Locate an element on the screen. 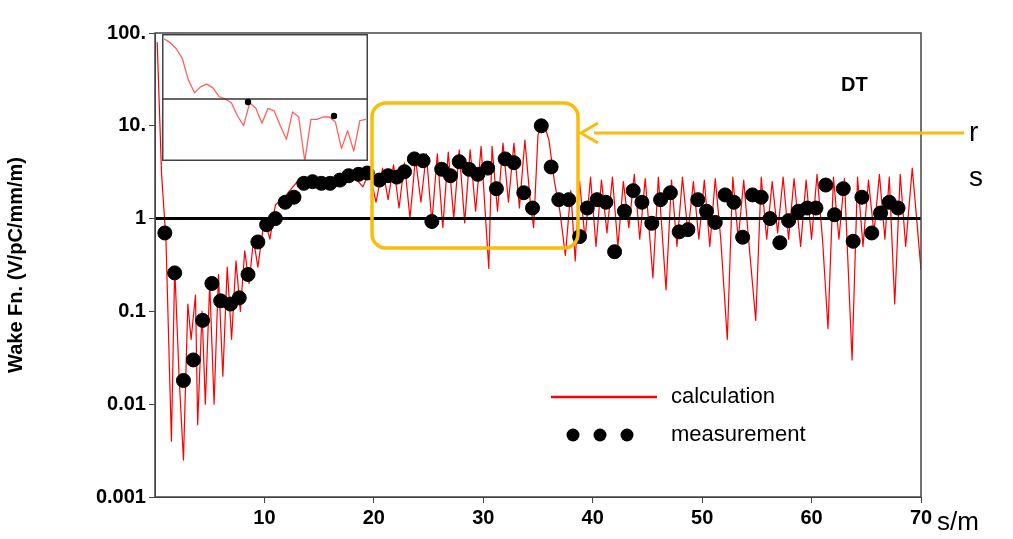  y-tick-label: 0.001 is located at coordinates (120, 495).